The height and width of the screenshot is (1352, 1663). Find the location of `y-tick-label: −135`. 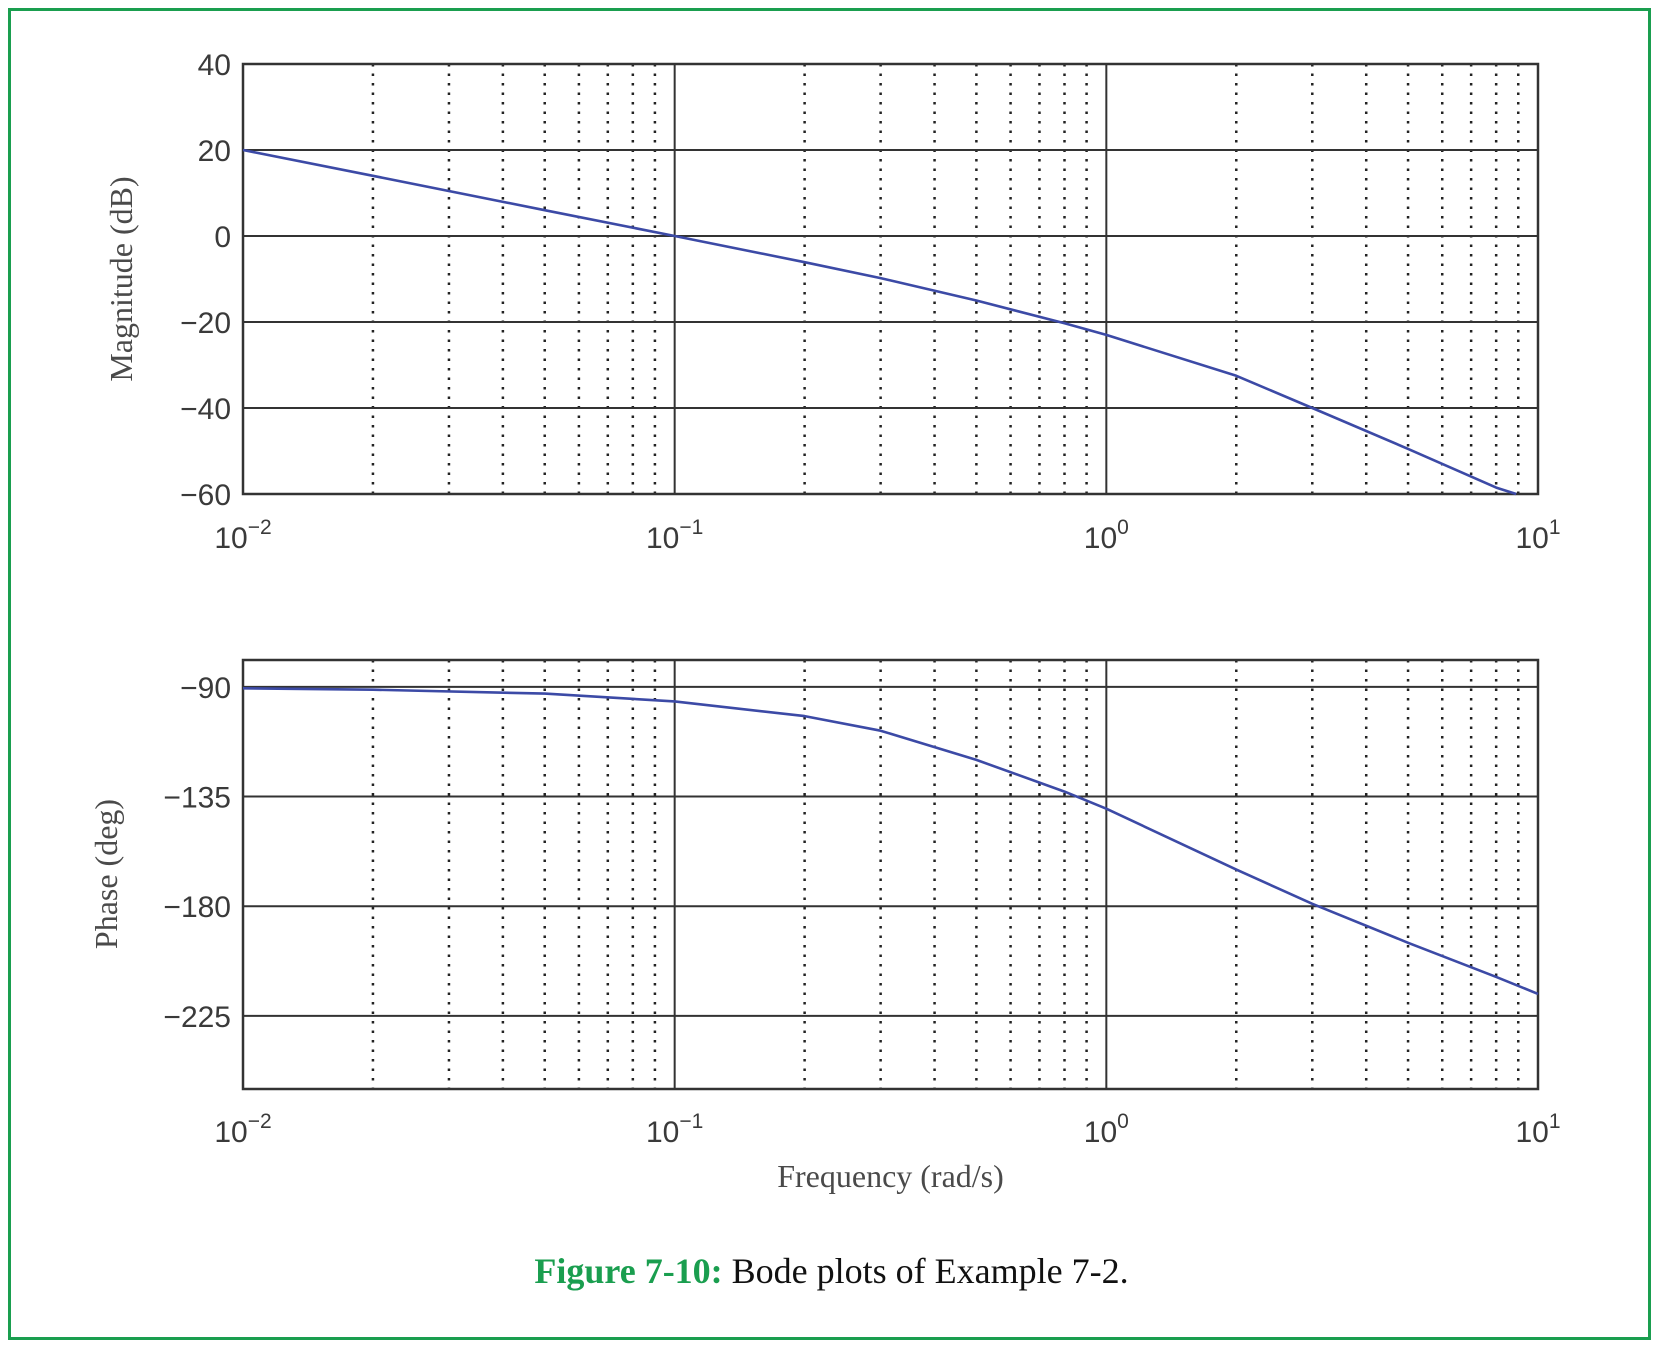

y-tick-label: −135 is located at coordinates (197, 798).